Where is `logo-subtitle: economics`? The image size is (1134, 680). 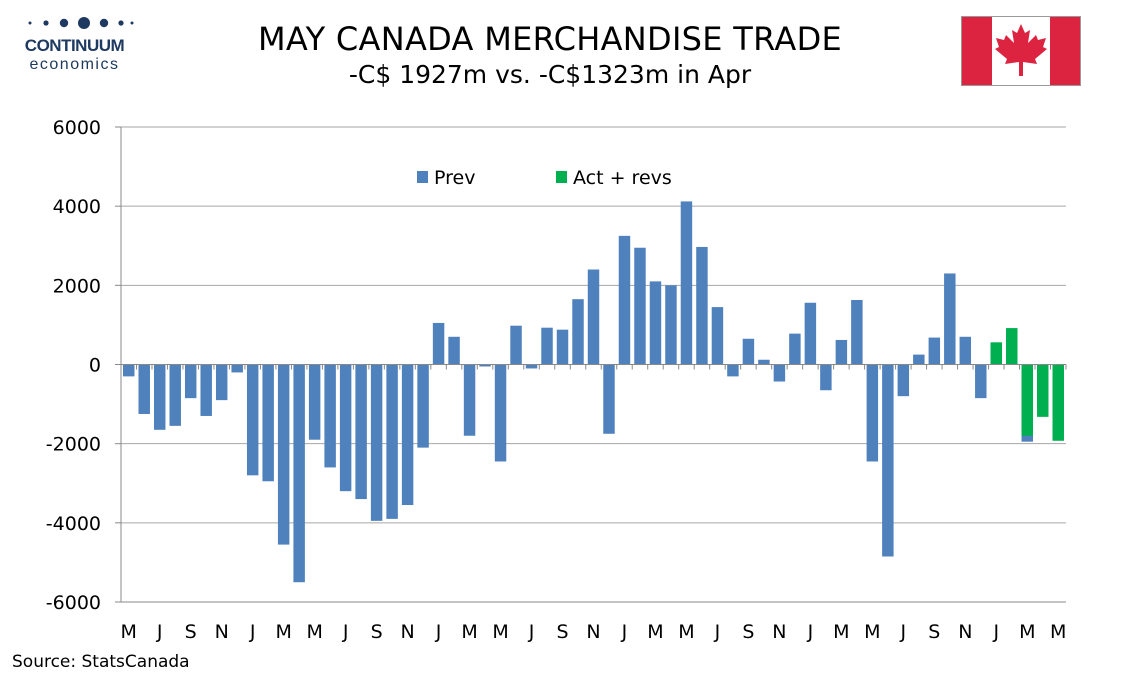 logo-subtitle: economics is located at coordinates (74, 64).